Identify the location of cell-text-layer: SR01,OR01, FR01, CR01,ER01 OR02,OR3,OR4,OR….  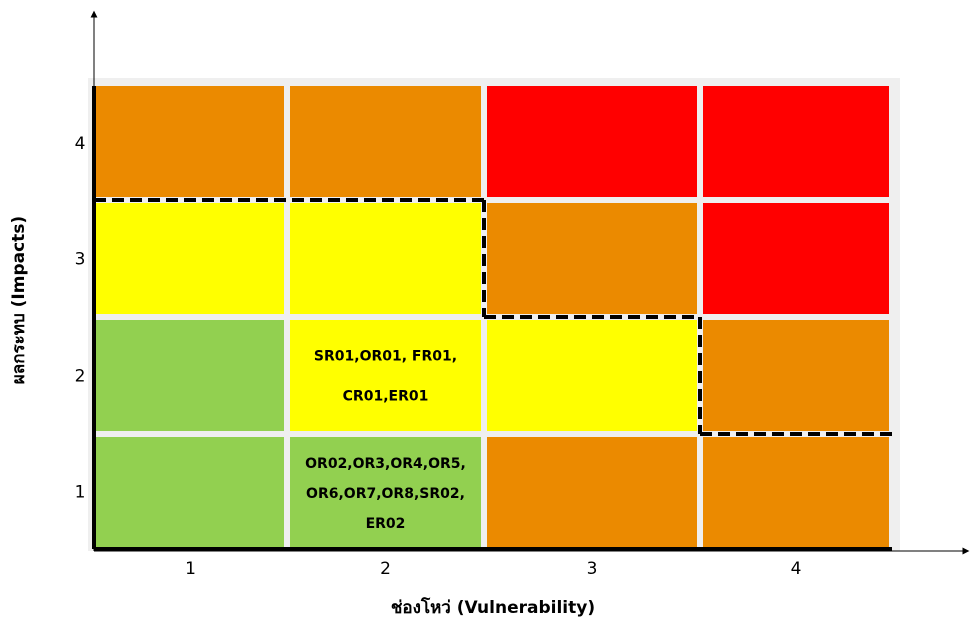
(385, 441).